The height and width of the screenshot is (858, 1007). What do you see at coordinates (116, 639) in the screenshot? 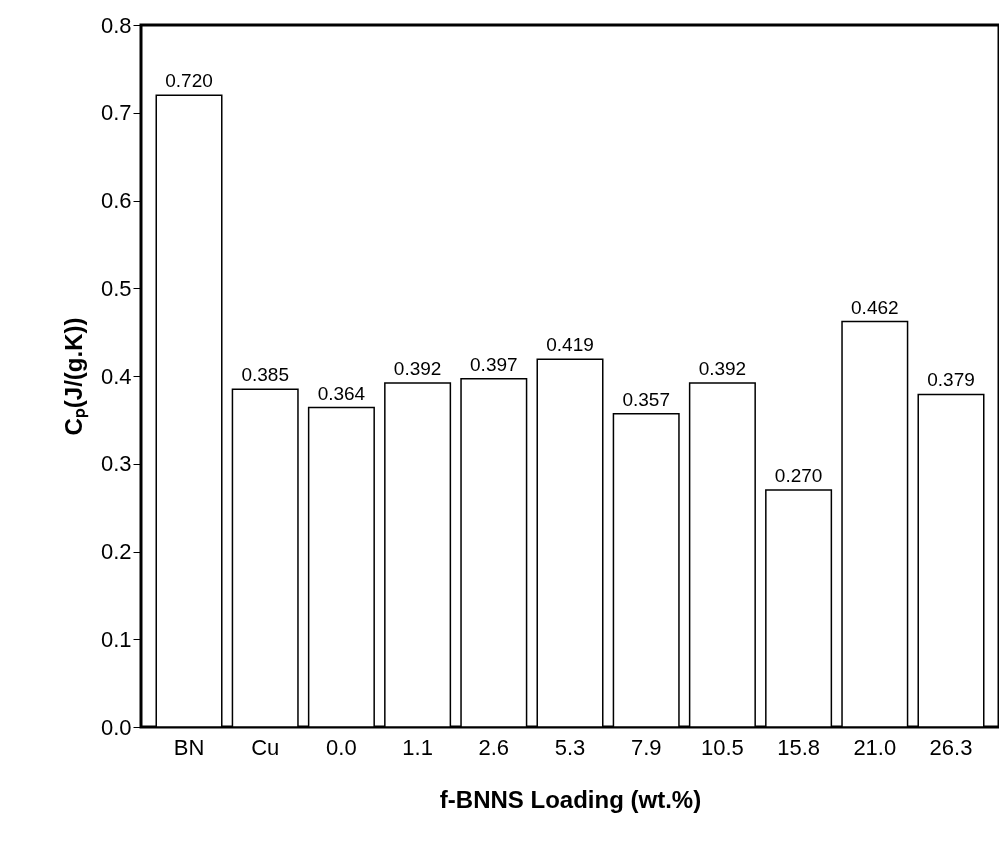
I see `y-tick-label: 0.1` at bounding box center [116, 639].